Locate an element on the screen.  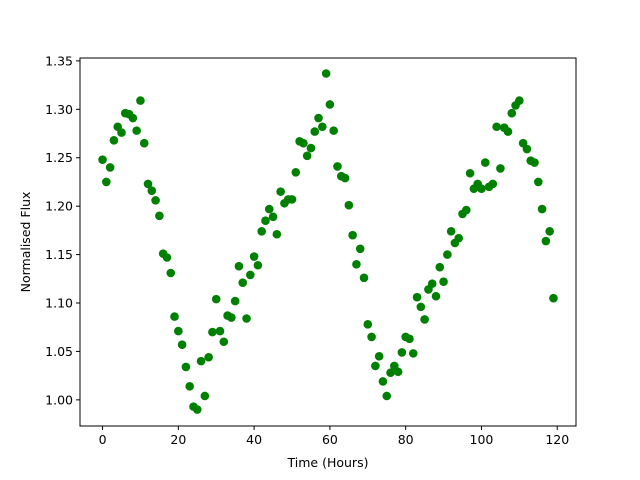
x-tick-label: 100 is located at coordinates (482, 439).